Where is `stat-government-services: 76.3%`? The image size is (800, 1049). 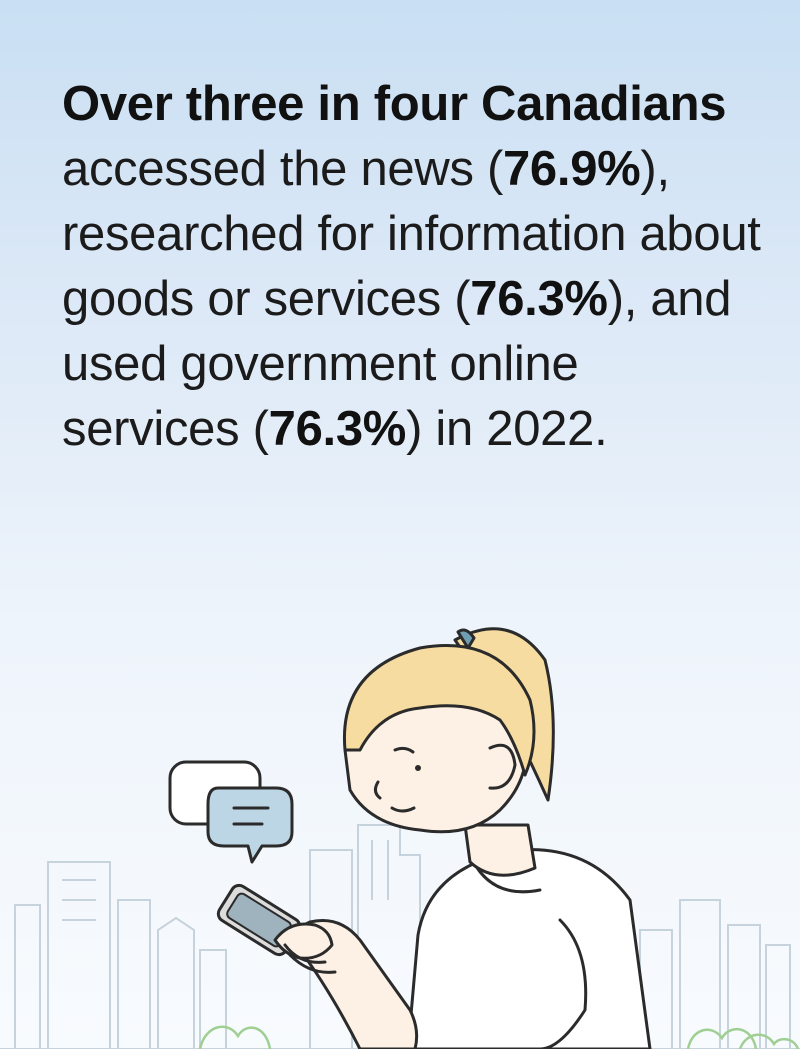
stat-government-services: 76.3% is located at coordinates (337, 429).